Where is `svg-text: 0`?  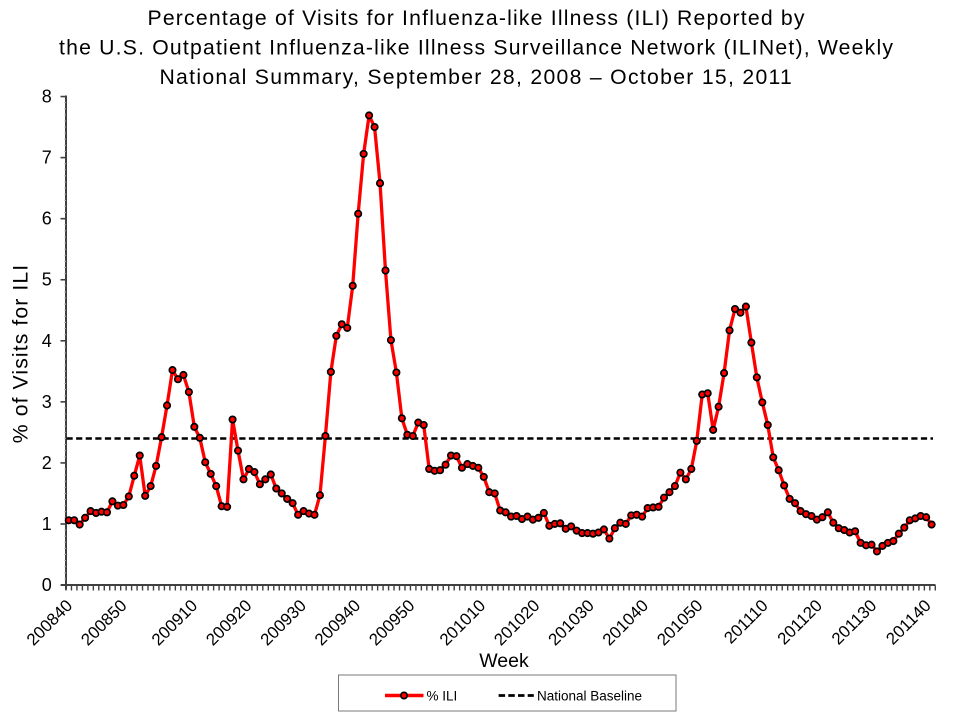
svg-text: 0 is located at coordinates (47, 585).